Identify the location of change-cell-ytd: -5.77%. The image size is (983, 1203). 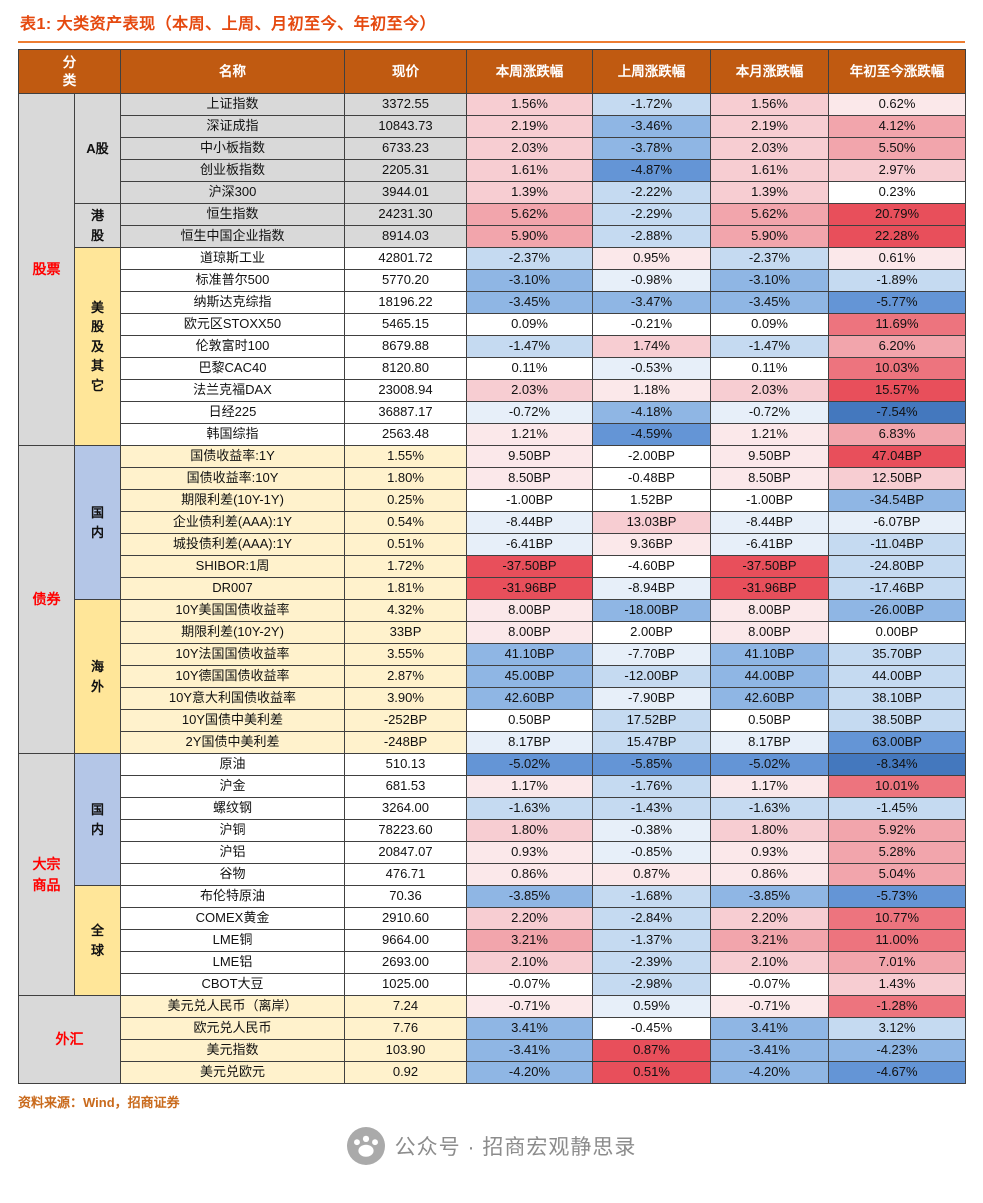
(897, 302).